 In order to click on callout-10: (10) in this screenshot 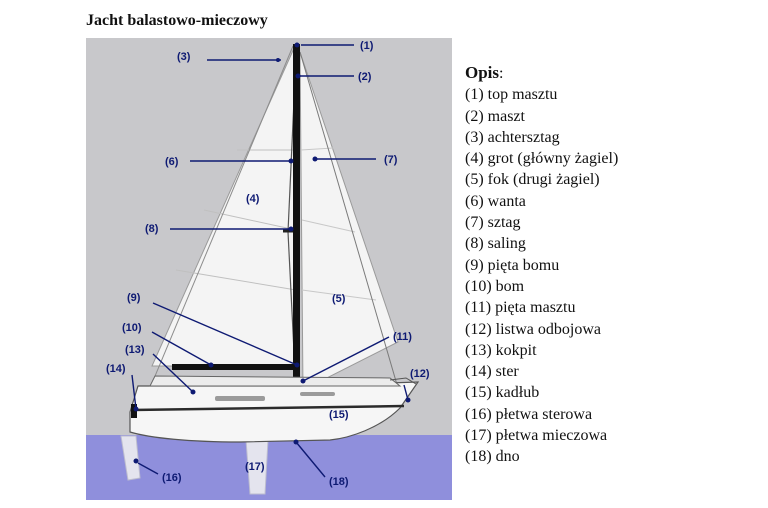, I will do `click(132, 328)`.